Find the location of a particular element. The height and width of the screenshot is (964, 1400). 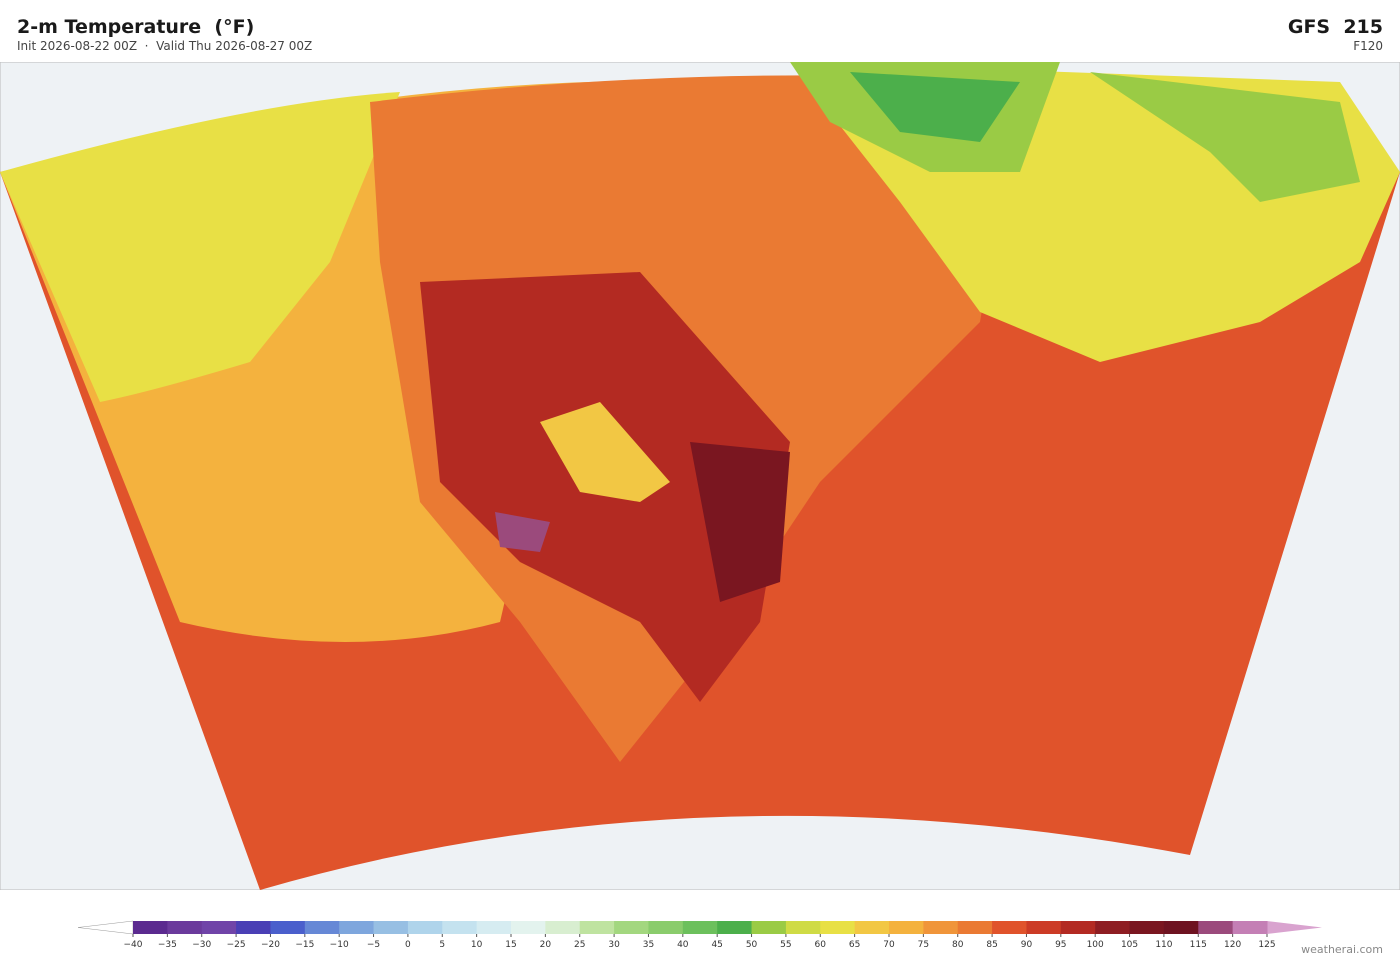

colorbar-tick-label: 125 is located at coordinates (1266, 945).